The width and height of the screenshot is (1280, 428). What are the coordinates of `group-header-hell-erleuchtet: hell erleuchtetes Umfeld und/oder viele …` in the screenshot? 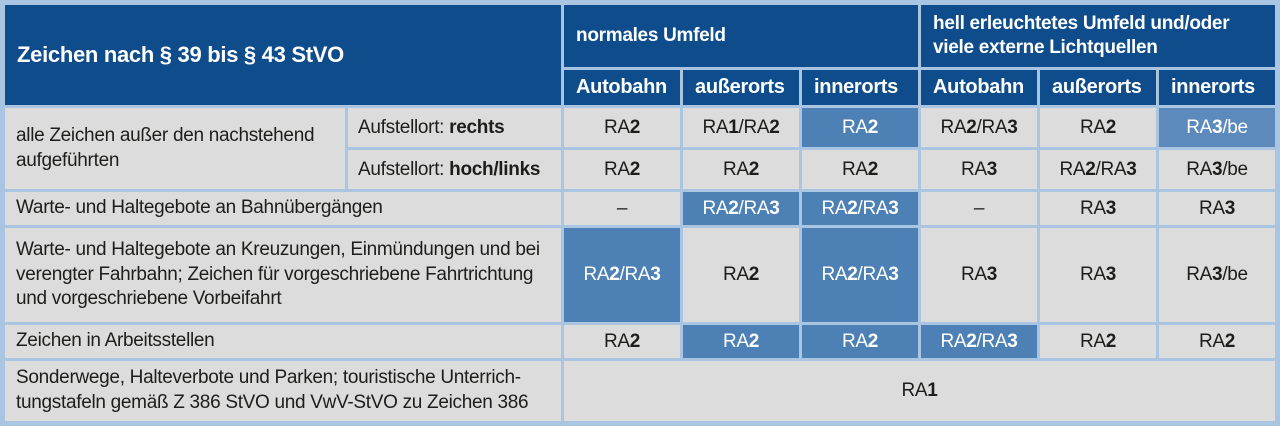 It's located at (1098, 36).